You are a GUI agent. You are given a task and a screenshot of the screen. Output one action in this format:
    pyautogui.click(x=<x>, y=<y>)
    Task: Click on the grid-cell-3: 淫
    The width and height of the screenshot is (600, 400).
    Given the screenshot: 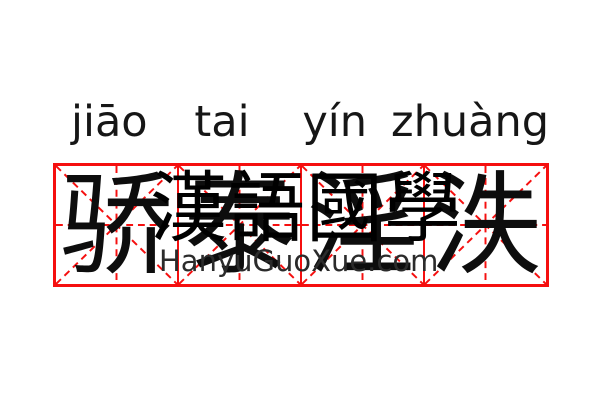 What is the action you would take?
    pyautogui.click(x=363, y=225)
    